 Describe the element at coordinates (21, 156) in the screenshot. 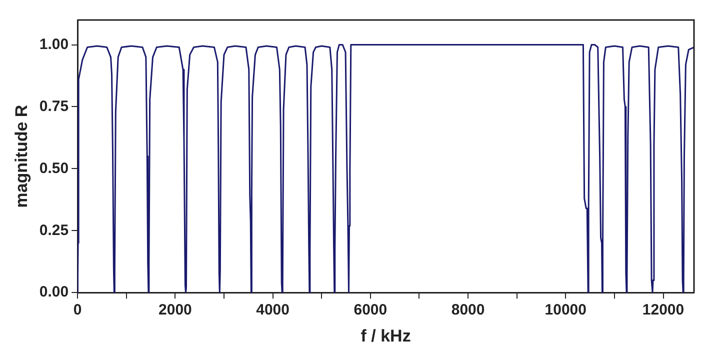

I see `y-axis-title: magnitude R` at that location.